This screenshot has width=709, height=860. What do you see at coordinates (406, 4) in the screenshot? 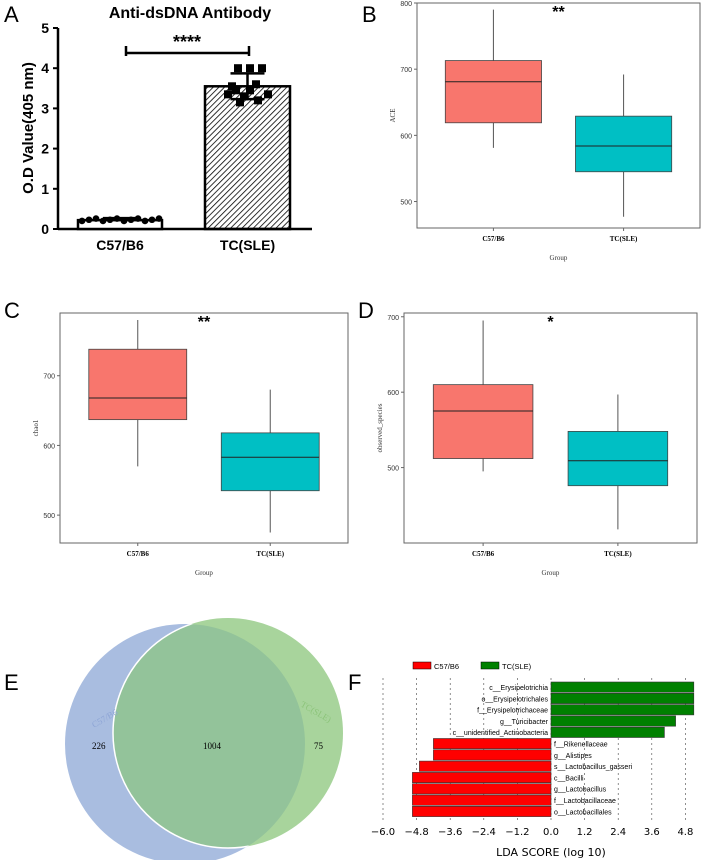
I see `y-tick-label: 800` at bounding box center [406, 4].